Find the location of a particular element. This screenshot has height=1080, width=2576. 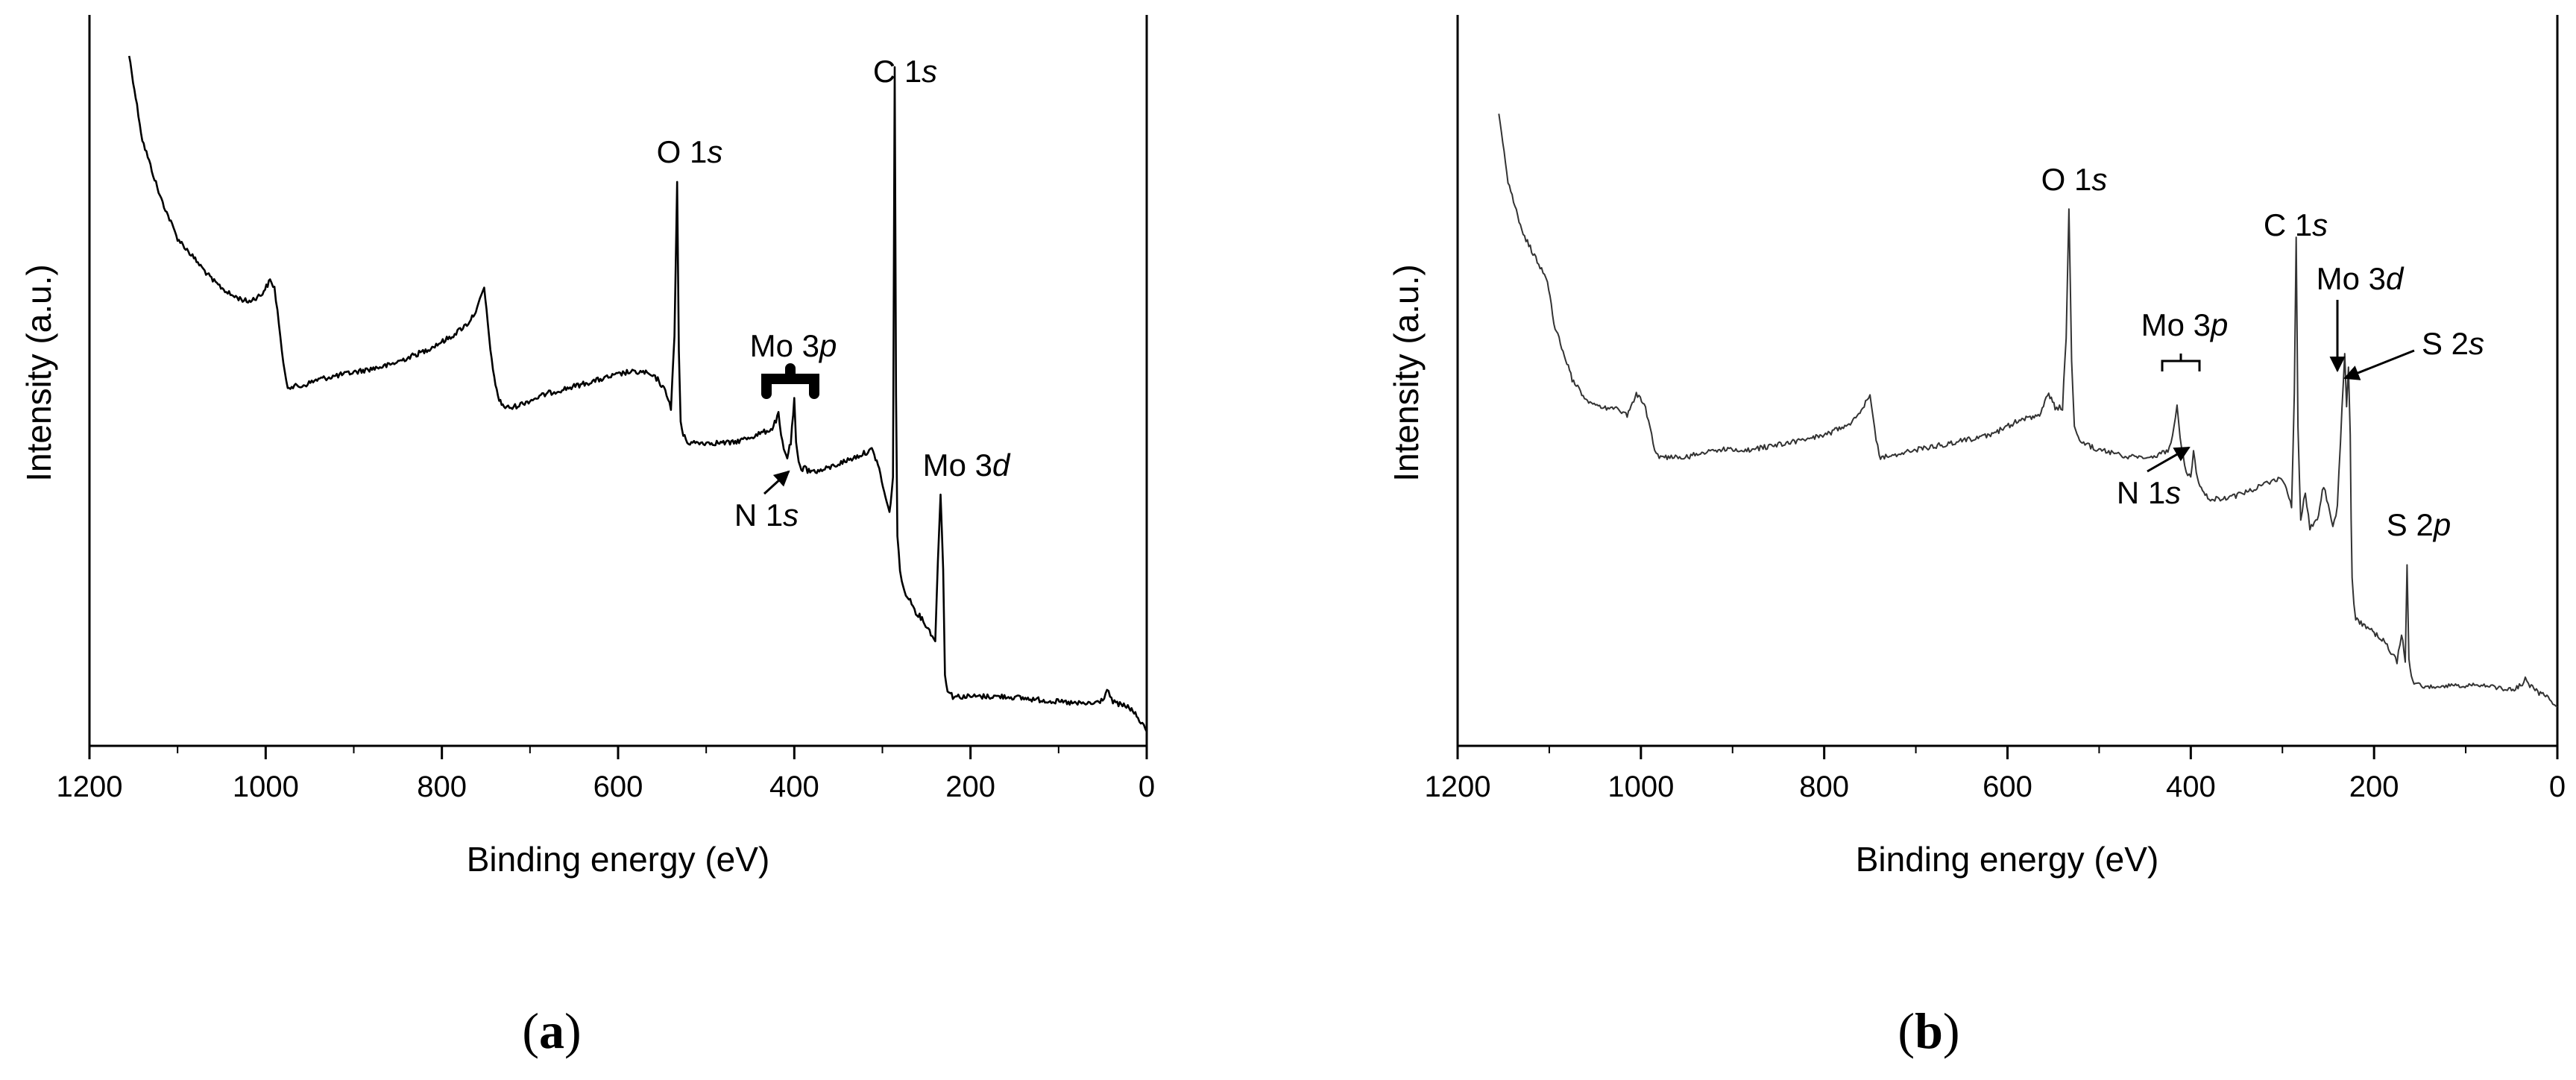

panel-b-x-tick-label: 1000 is located at coordinates (1640, 787).